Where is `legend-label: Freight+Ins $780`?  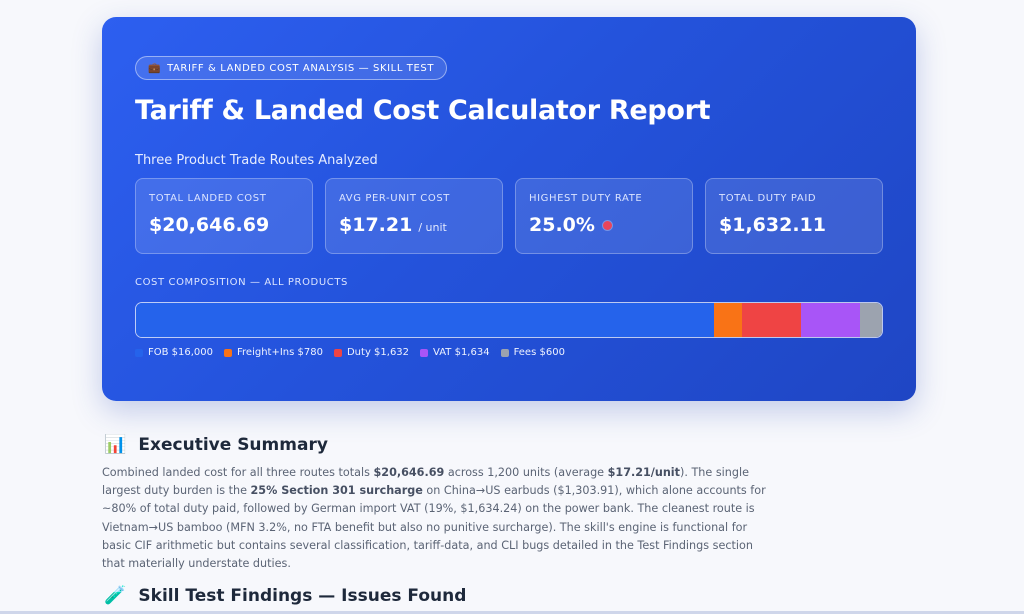
legend-label: Freight+Ins $780 is located at coordinates (280, 352).